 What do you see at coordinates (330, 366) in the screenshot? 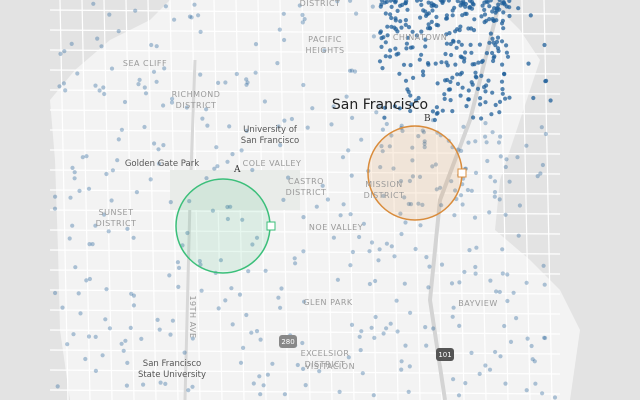
I see `place-label: VISITACION` at bounding box center [330, 366].